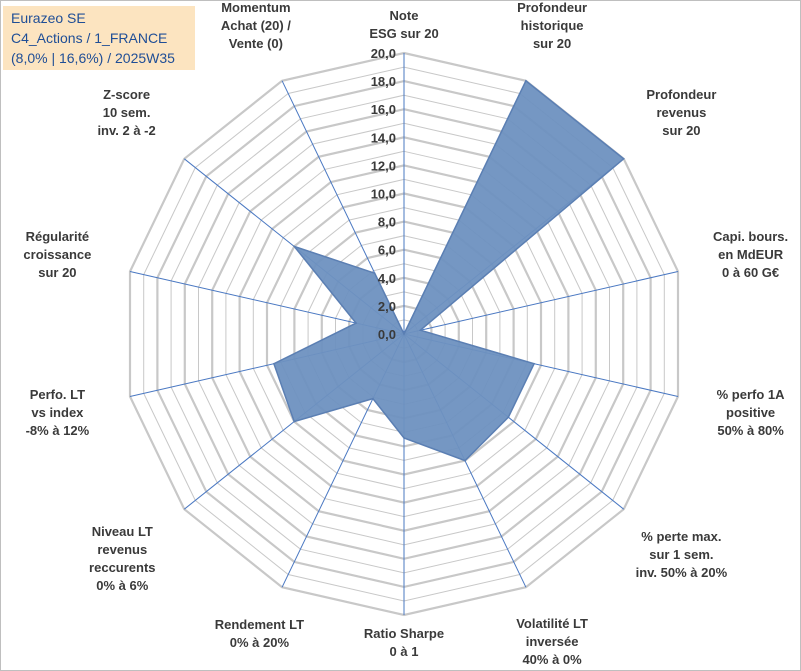 This screenshot has height=671, width=801. I want to click on axis-label: Z-score 10 sem. inv. 2 à -2, so click(127, 113).